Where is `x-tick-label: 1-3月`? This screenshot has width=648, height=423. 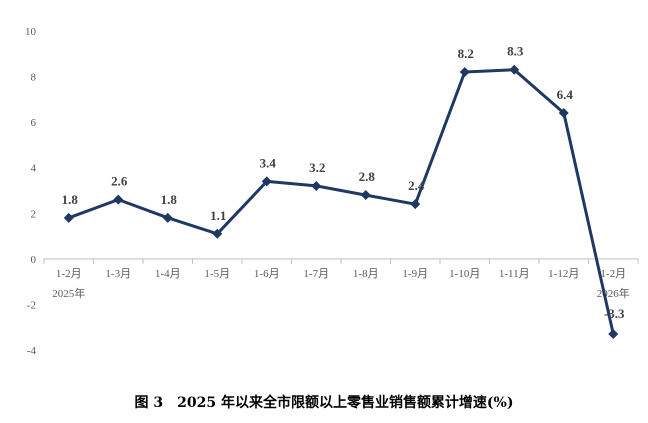 x-tick-label: 1-3月 is located at coordinates (118, 274).